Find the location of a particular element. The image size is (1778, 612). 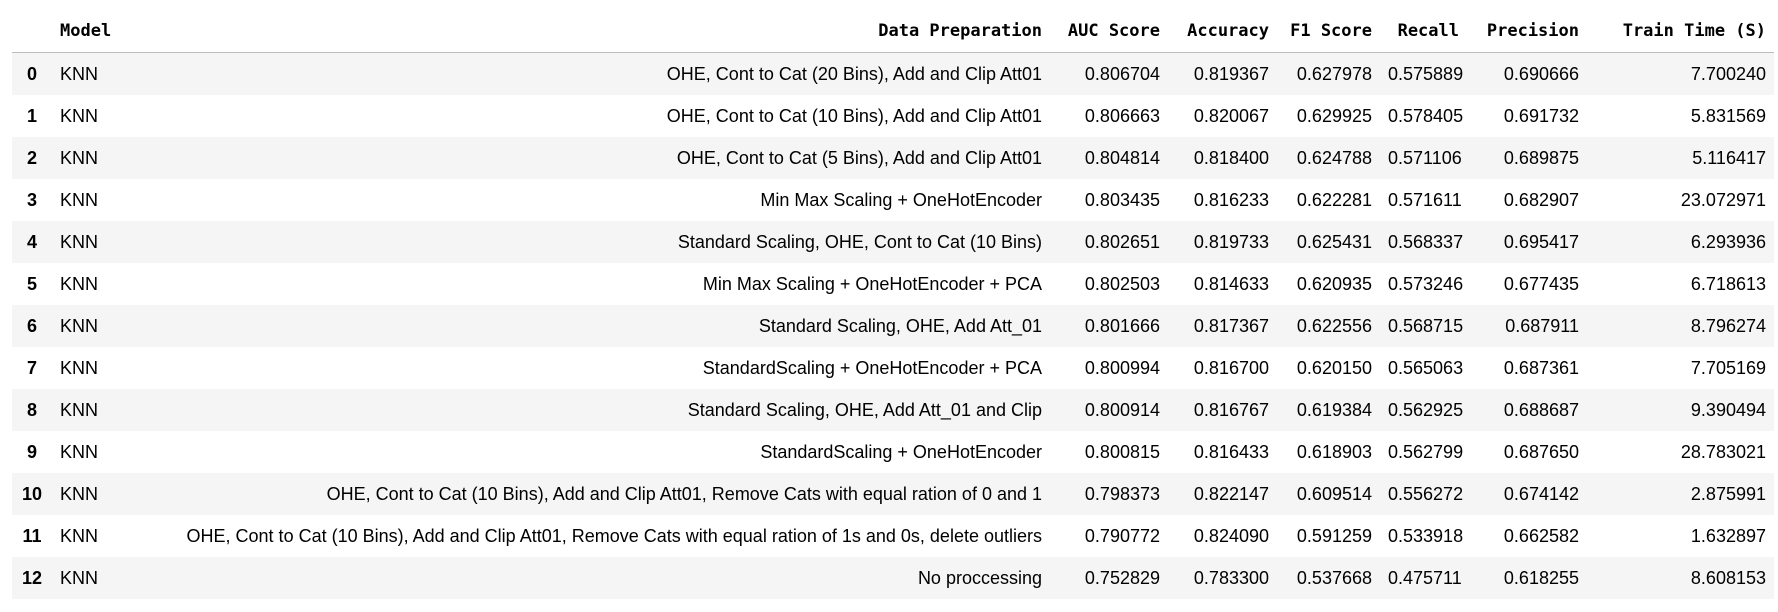

recall-cell: 0.568337 is located at coordinates (1423, 242).